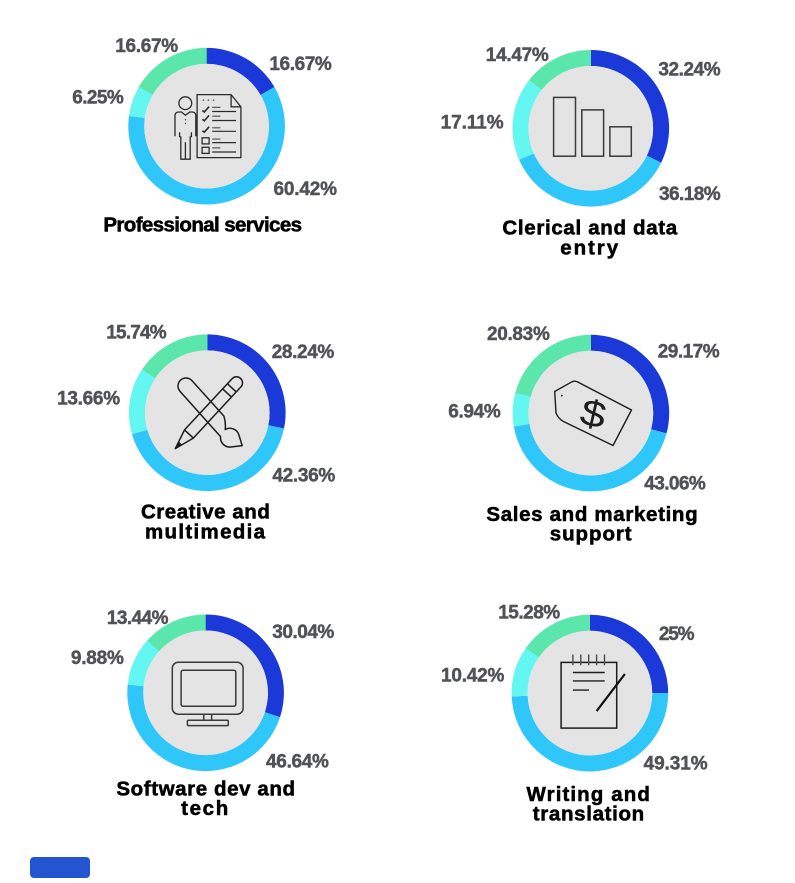 The width and height of the screenshot is (795, 883). I want to click on svg-text: Writing and, so click(588, 794).